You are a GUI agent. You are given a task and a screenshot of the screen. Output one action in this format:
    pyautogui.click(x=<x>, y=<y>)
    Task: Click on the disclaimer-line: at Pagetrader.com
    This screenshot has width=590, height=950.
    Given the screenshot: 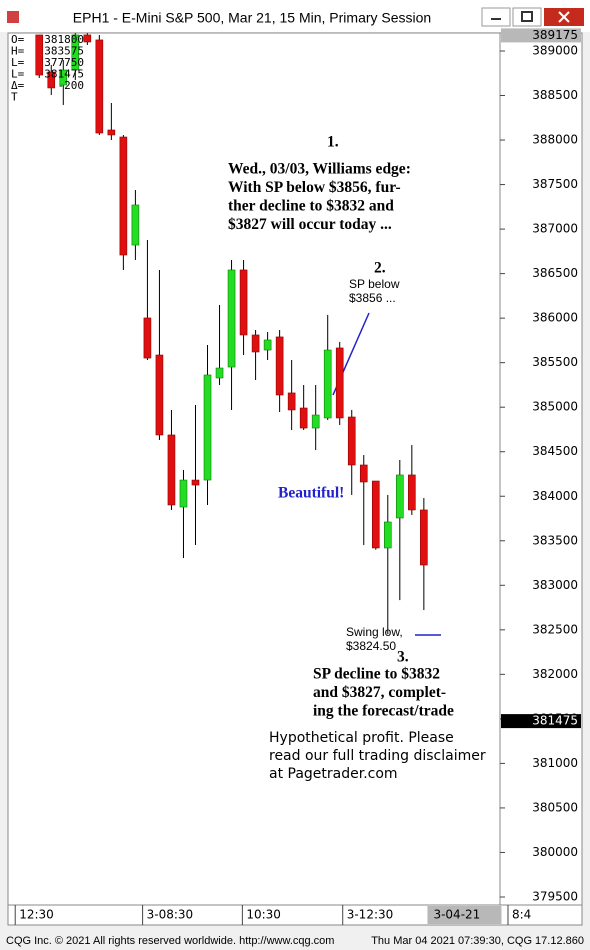 What is the action you would take?
    pyautogui.click(x=333, y=774)
    